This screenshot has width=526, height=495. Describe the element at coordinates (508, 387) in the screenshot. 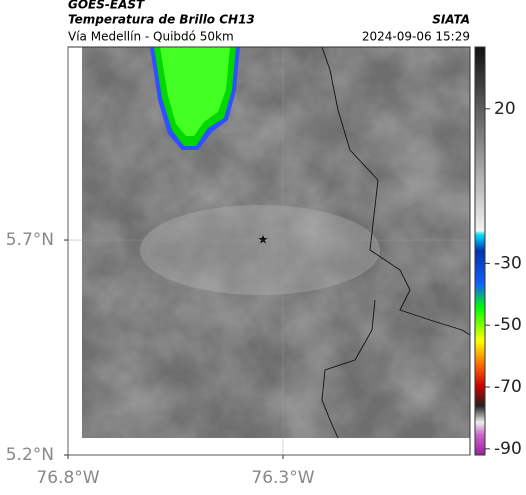

I see `colorbar-tick-label: -70` at that location.